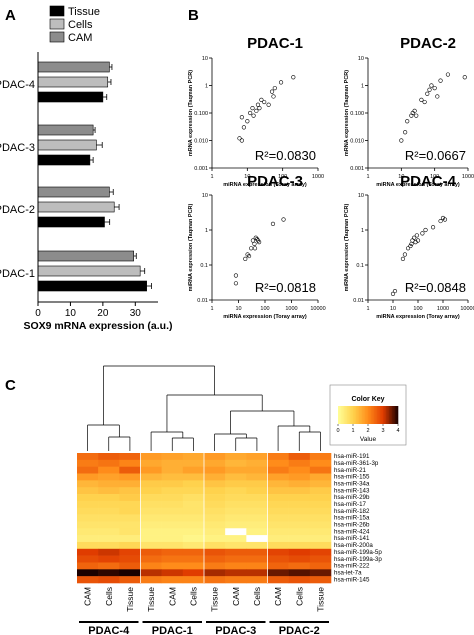 The height and width of the screenshot is (635, 474). I want to click on color-key-tick-label: 1, so click(352, 431).